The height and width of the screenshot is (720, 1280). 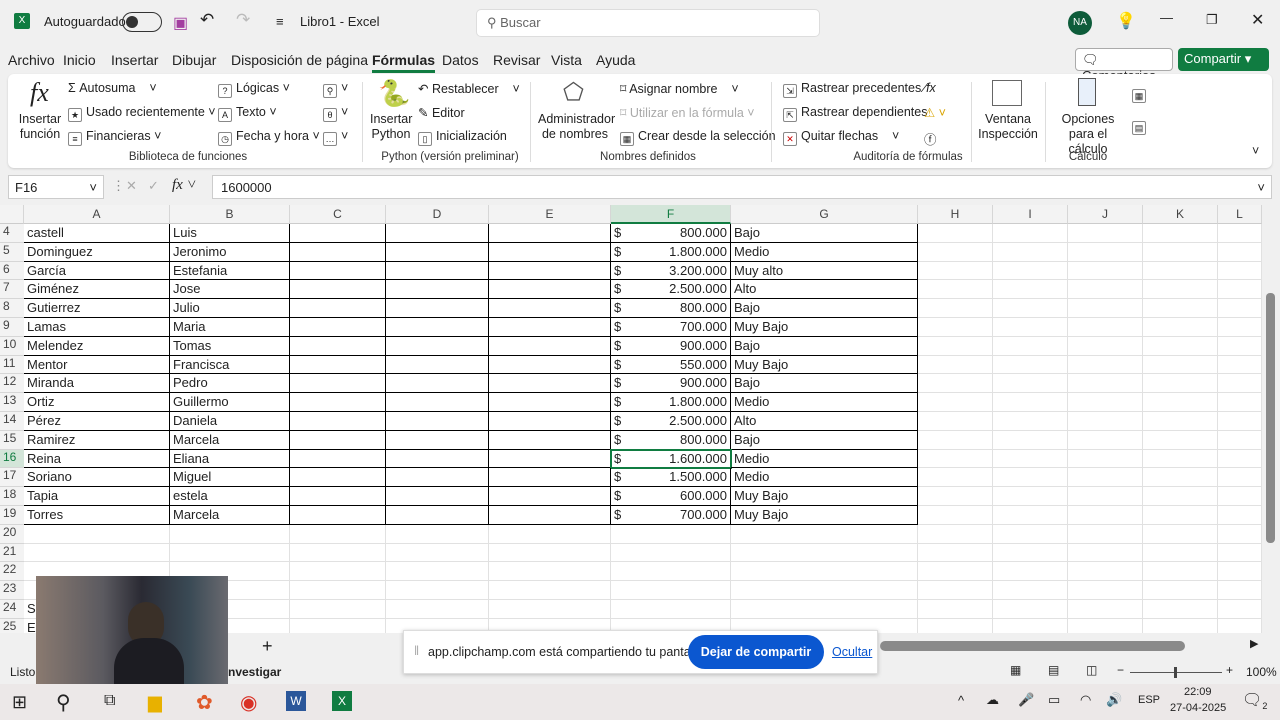 What do you see at coordinates (1030, 327) in the screenshot?
I see `cell-i9` at bounding box center [1030, 327].